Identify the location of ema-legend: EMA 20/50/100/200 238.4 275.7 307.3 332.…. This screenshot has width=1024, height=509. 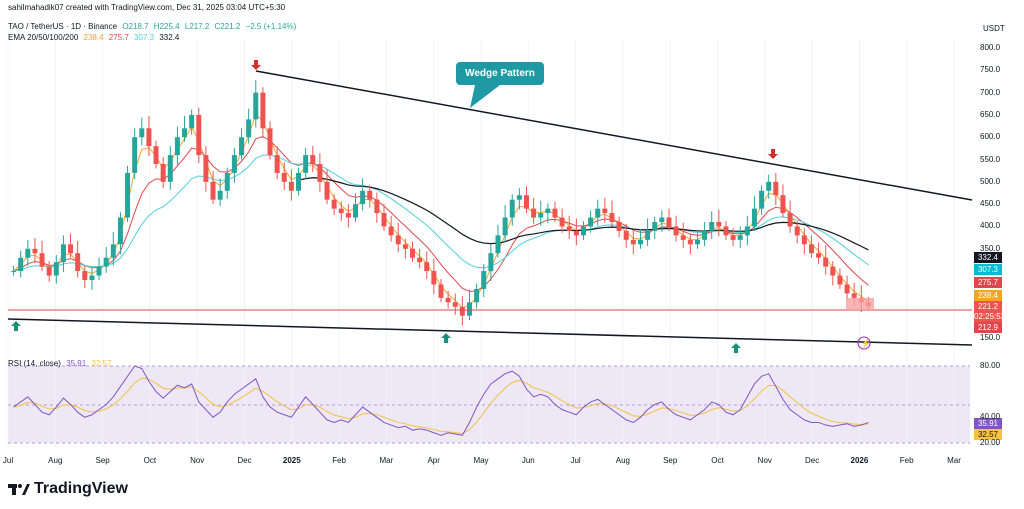
(95, 37).